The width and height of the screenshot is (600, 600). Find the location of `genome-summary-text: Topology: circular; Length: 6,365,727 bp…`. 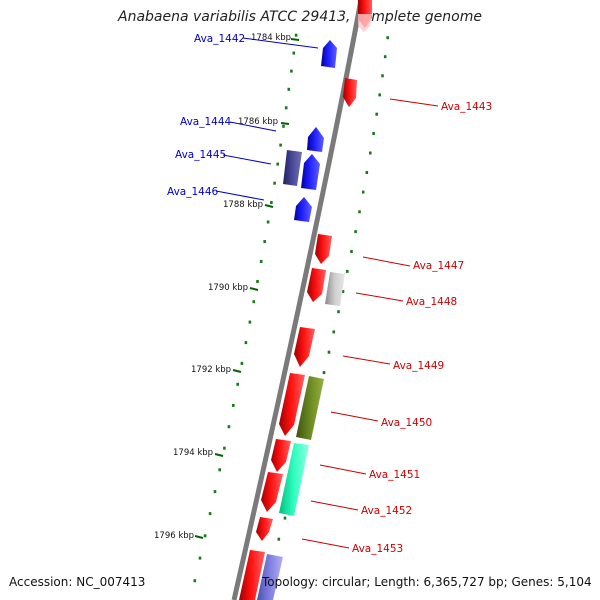

genome-summary-text: Topology: circular; Length: 6,365,727 bp… is located at coordinates (427, 582).